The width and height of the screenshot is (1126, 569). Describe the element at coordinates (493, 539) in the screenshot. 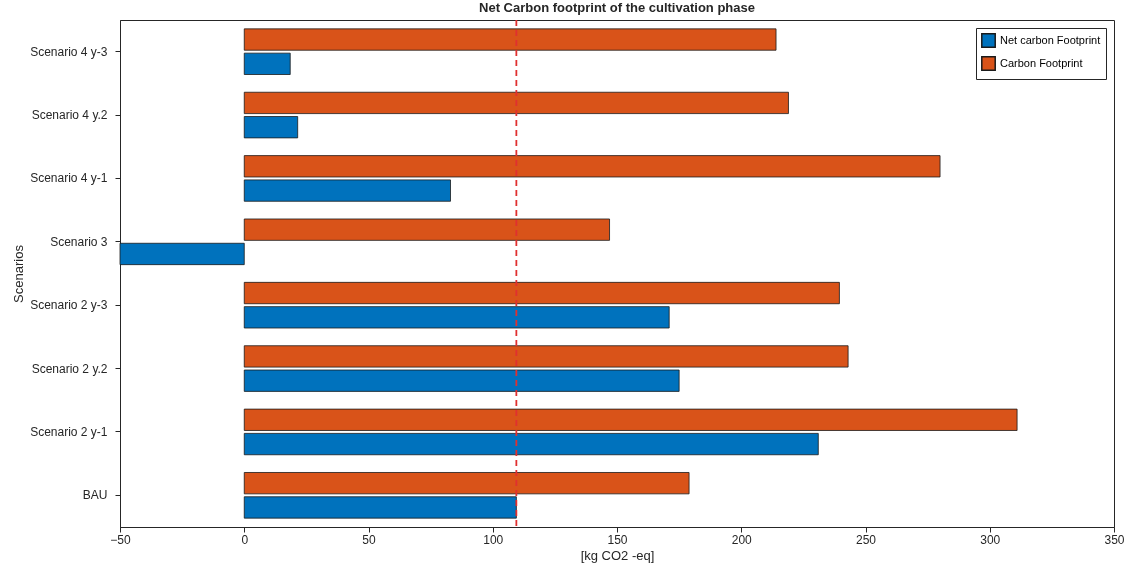

I see `x-tick-label: 100` at that location.